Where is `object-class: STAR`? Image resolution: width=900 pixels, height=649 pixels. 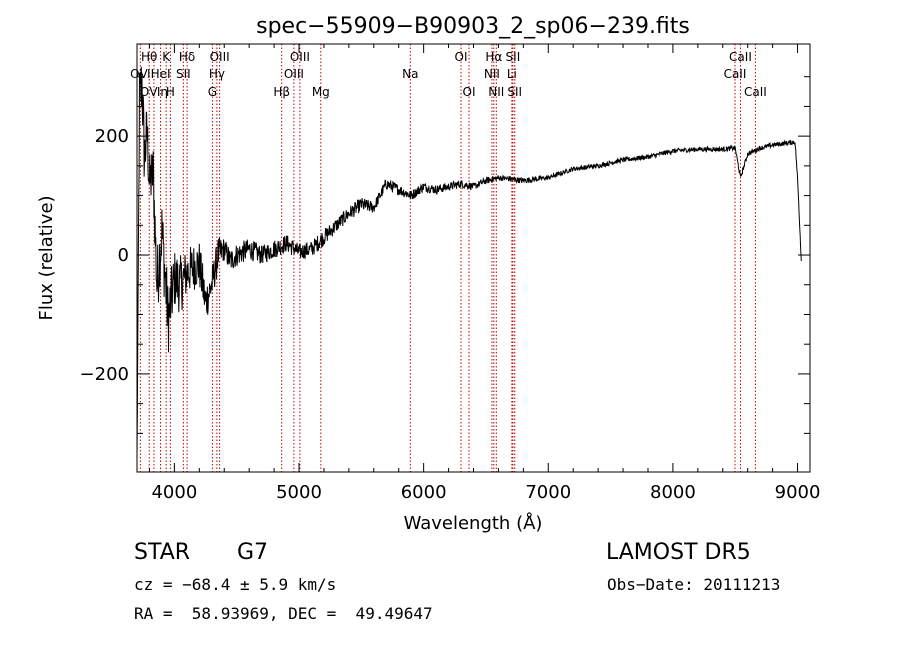 object-class: STAR is located at coordinates (162, 552).